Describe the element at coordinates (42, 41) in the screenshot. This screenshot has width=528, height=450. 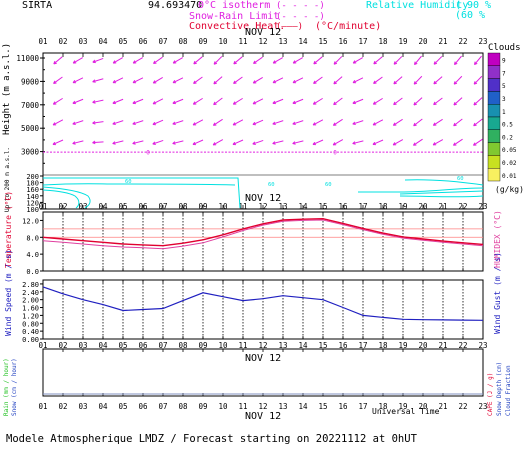
I see `hour-tick-label: 01` at that location.